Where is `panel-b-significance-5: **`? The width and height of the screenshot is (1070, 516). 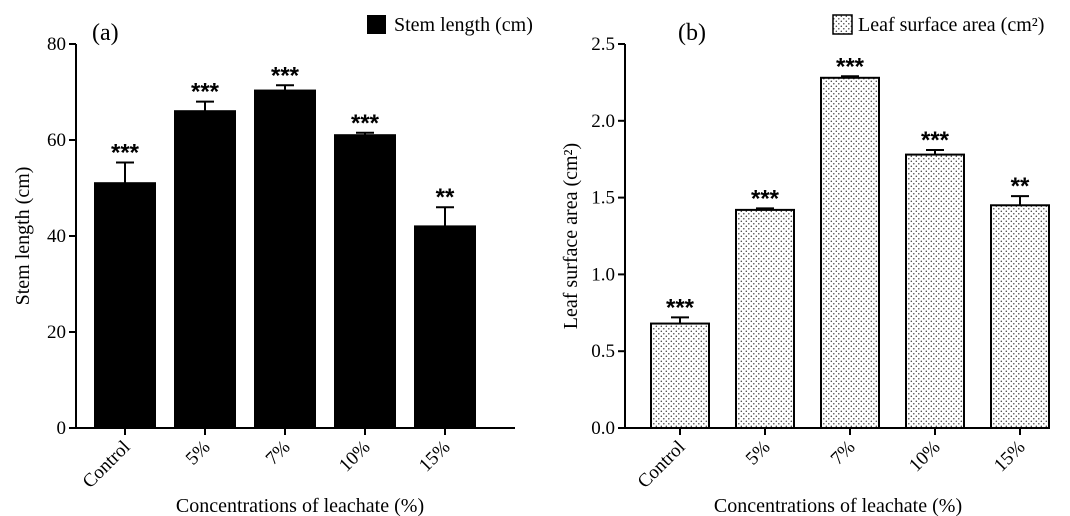
panel-b-significance-5: ** is located at coordinates (1020, 186).